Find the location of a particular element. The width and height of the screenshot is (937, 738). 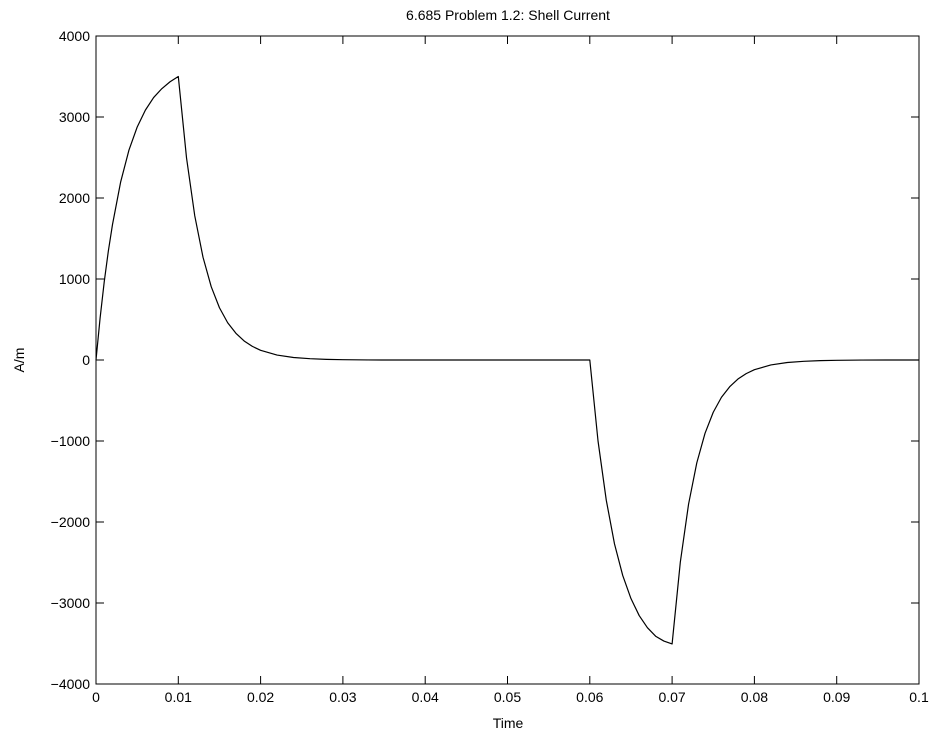

x-tick-label: 0.06 is located at coordinates (589, 697).